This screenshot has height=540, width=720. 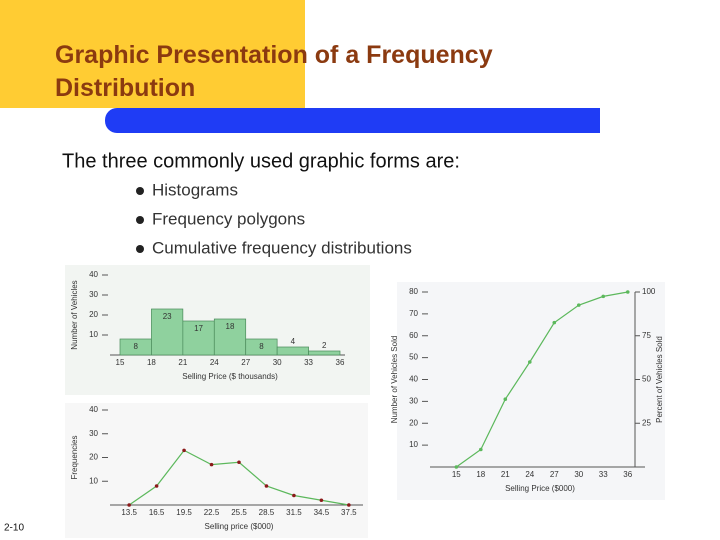 I want to click on y-tick-label: 70, so click(x=413, y=313).